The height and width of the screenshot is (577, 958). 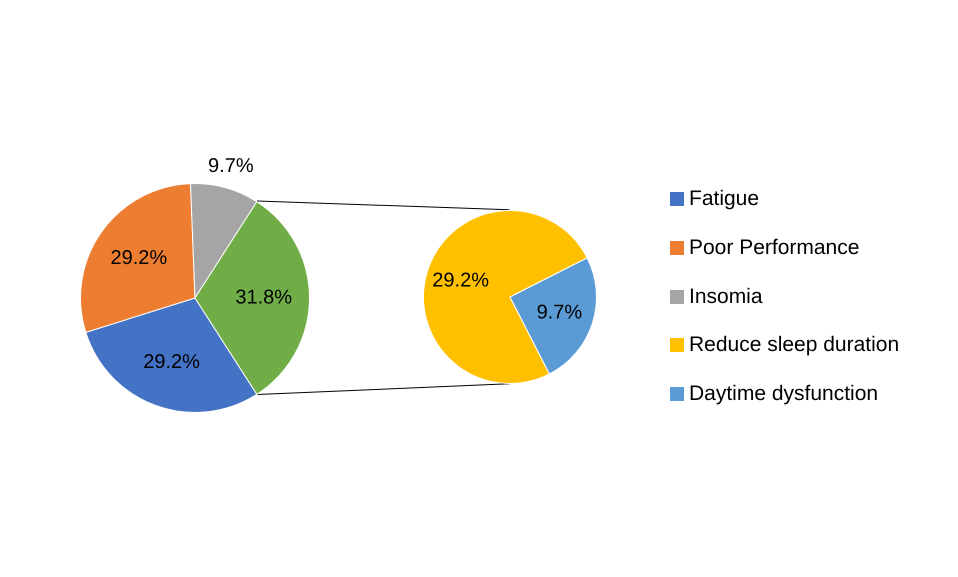 What do you see at coordinates (783, 394) in the screenshot?
I see `legend-label: Daytime dysfunction` at bounding box center [783, 394].